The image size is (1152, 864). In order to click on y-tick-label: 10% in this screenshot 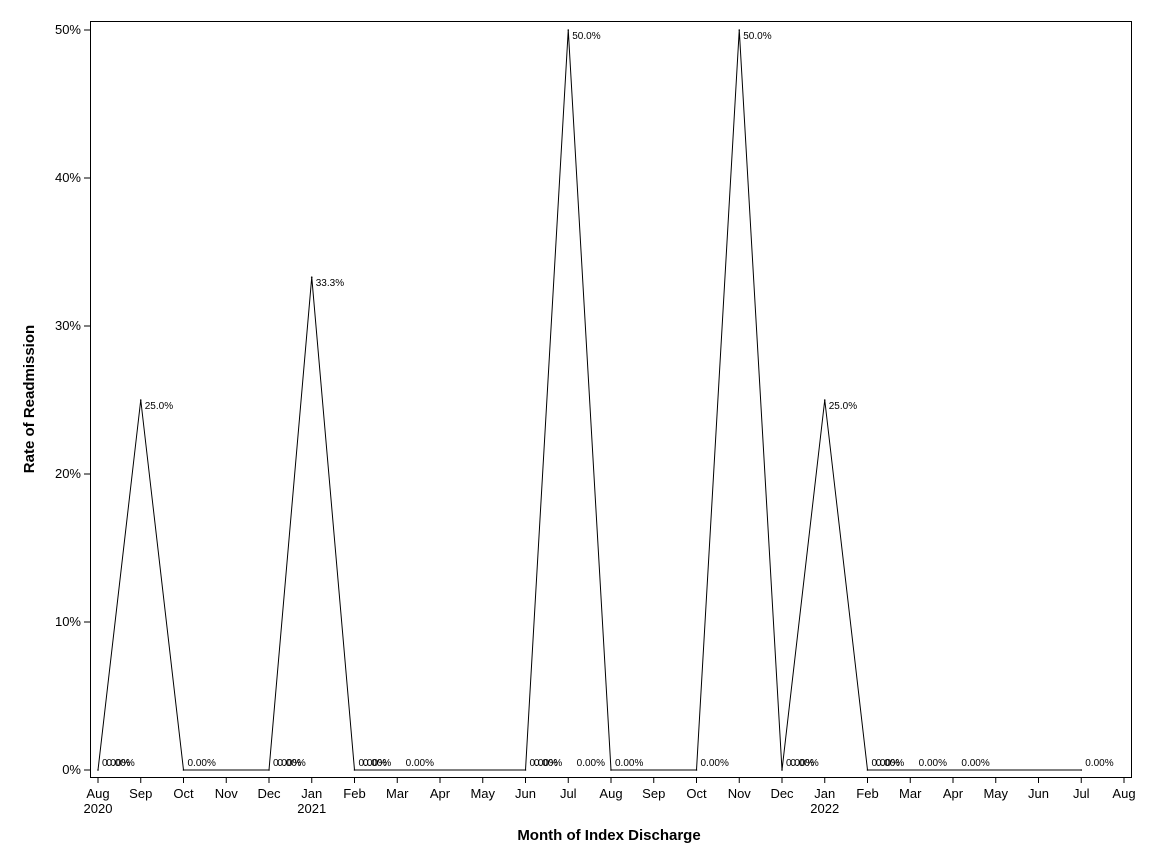, I will do `click(68, 621)`.